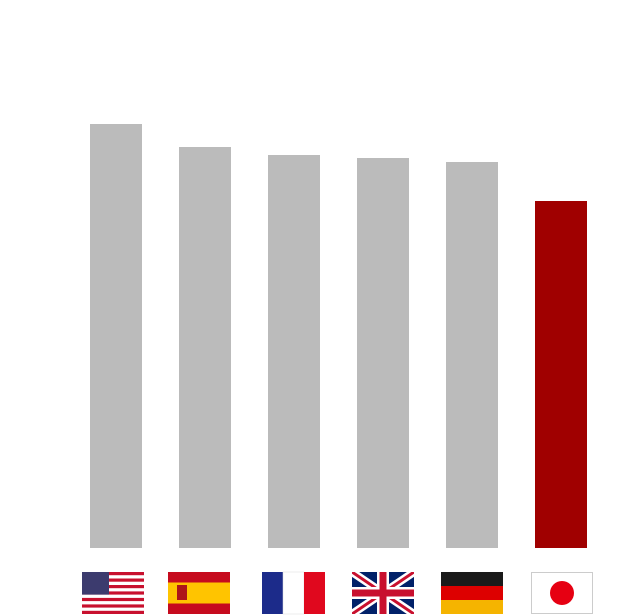  I want to click on flag-uk, so click(383, 593).